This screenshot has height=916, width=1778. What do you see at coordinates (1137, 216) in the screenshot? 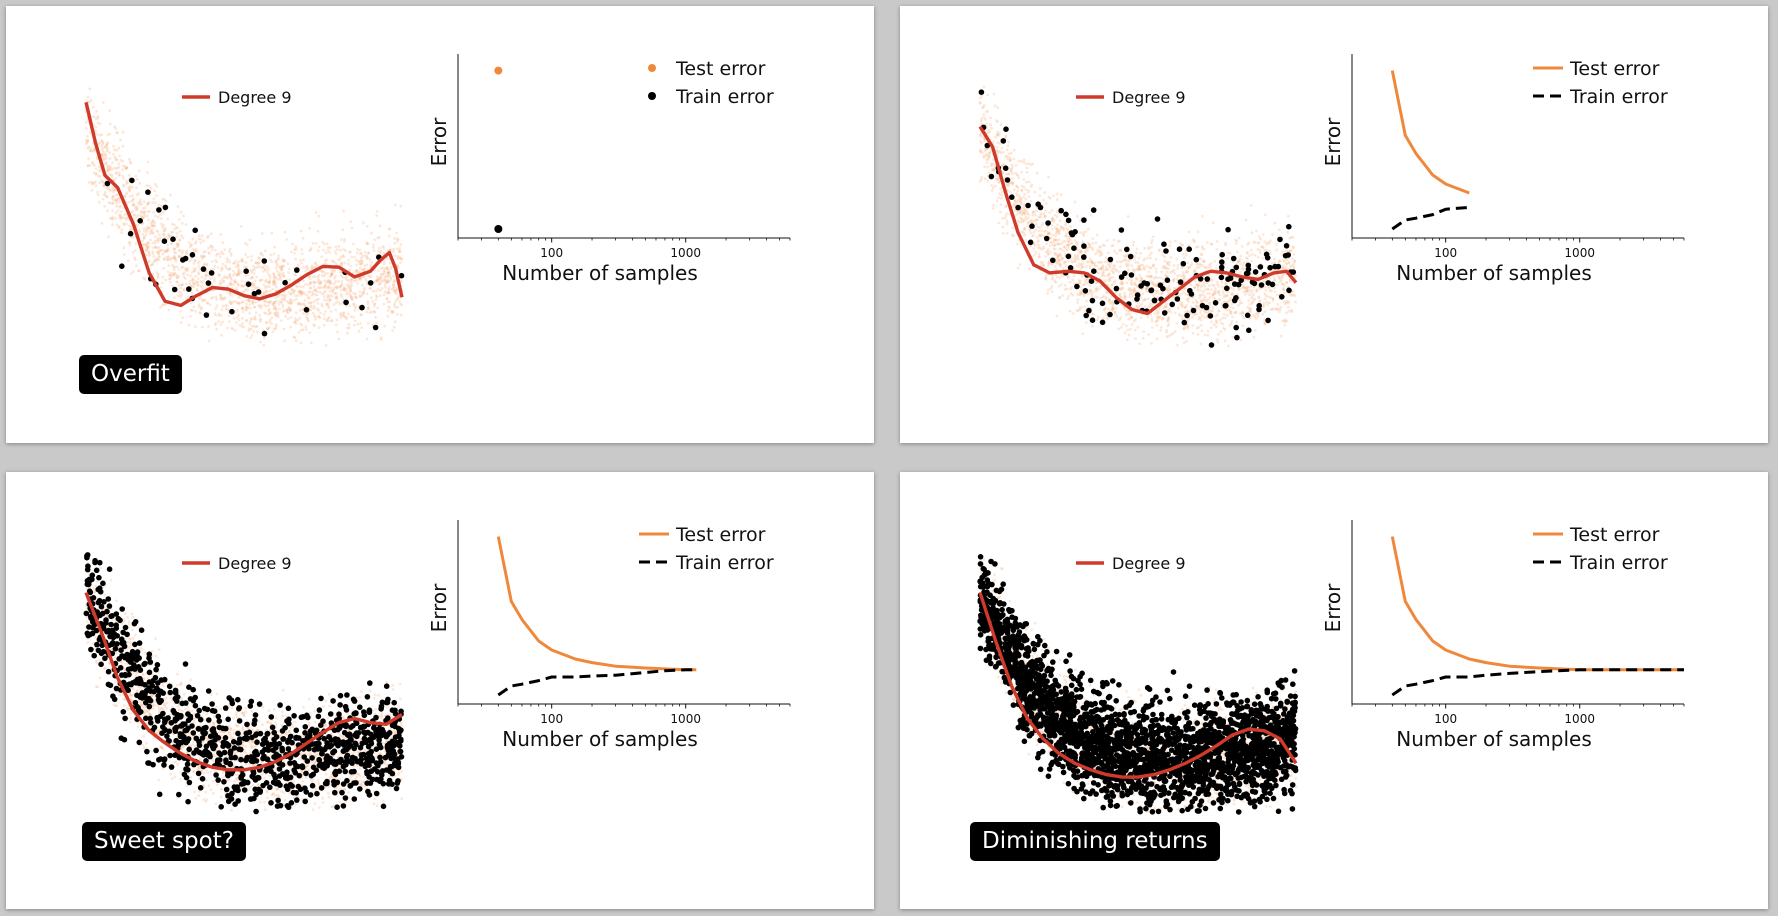
I see `population-cloud` at bounding box center [1137, 216].